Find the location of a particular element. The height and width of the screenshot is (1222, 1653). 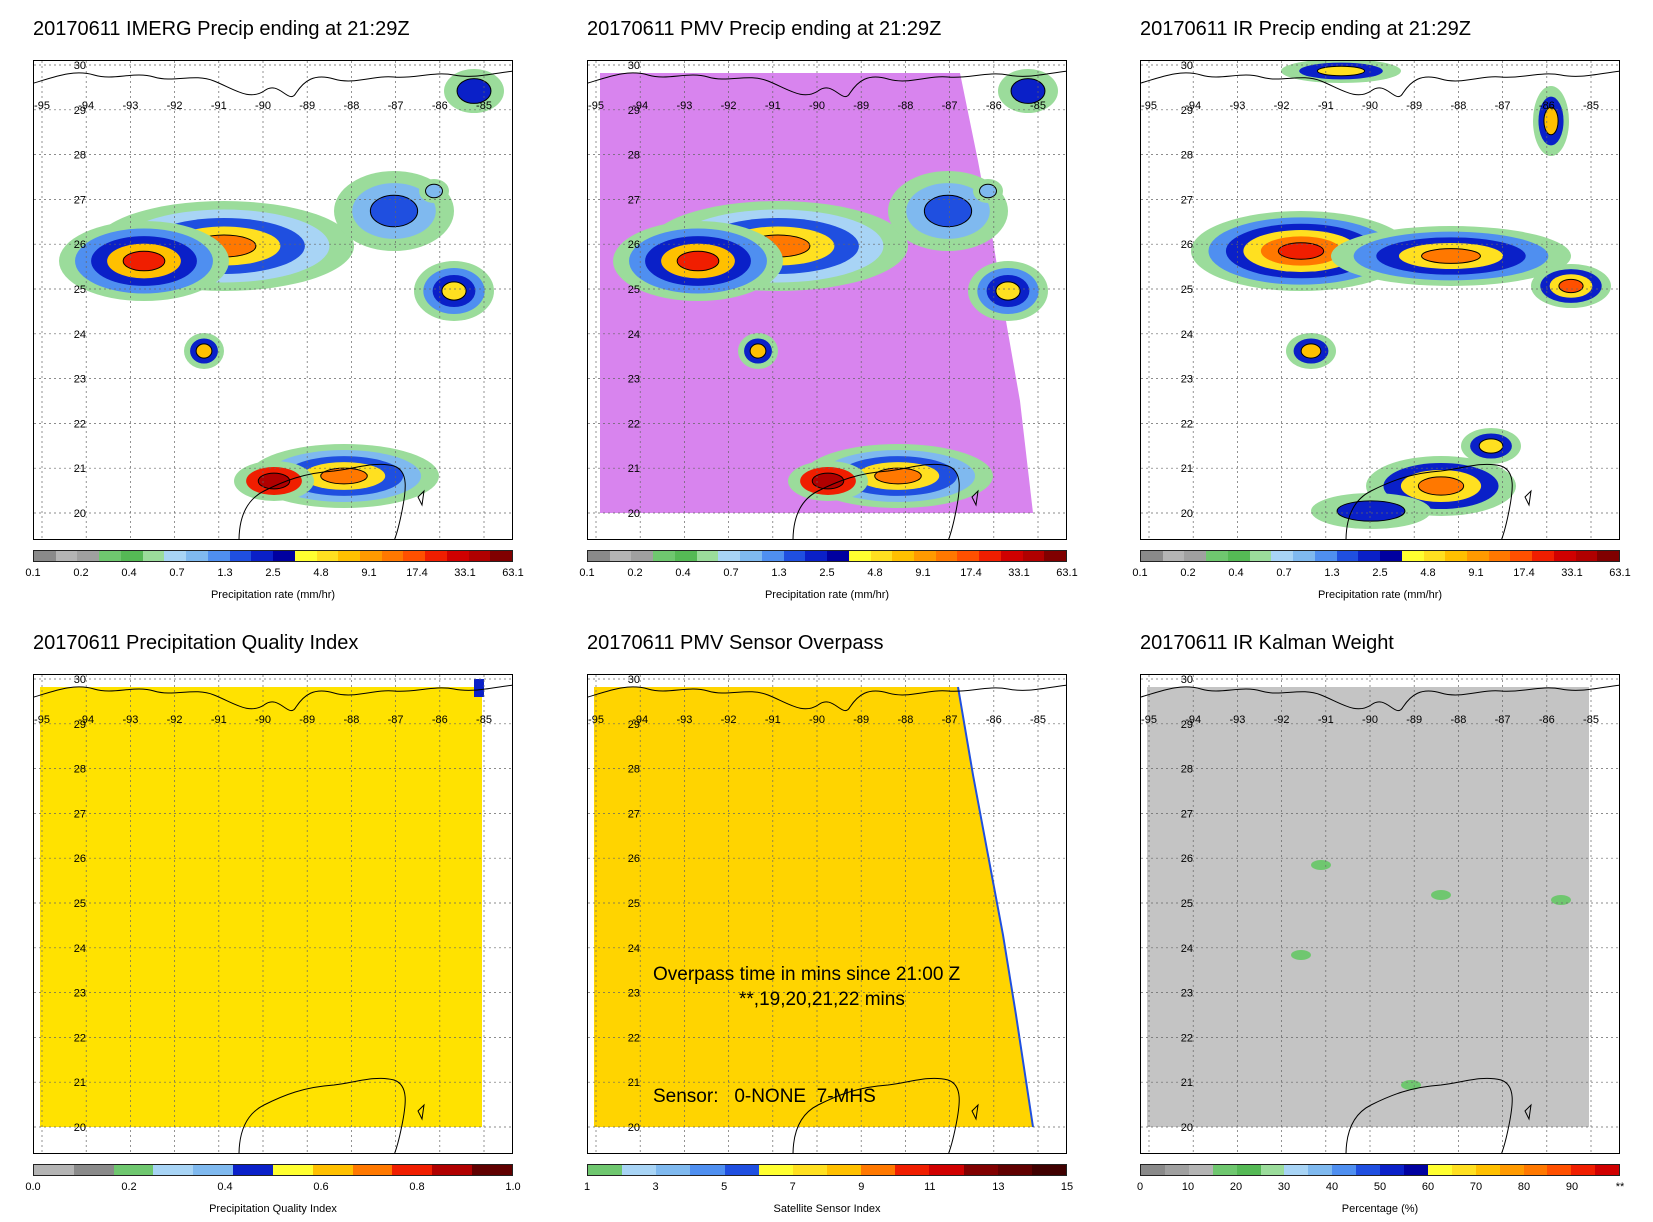

colorbar-ticks: 0.0 0.2 0.4 0.6 0.8 1.0 is located at coordinates (272, 1188).